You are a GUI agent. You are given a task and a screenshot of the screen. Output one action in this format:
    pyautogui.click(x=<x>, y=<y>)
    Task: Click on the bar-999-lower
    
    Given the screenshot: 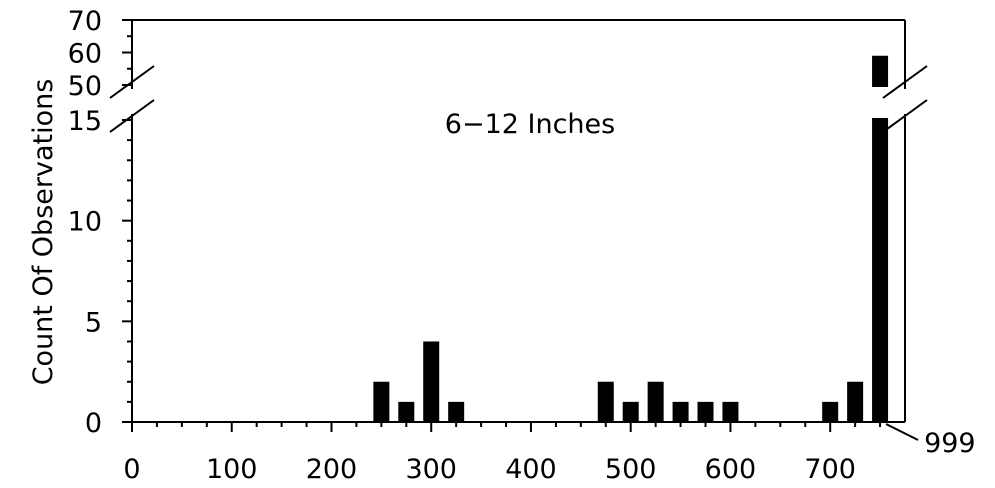 What is the action you would take?
    pyautogui.click(x=880, y=270)
    